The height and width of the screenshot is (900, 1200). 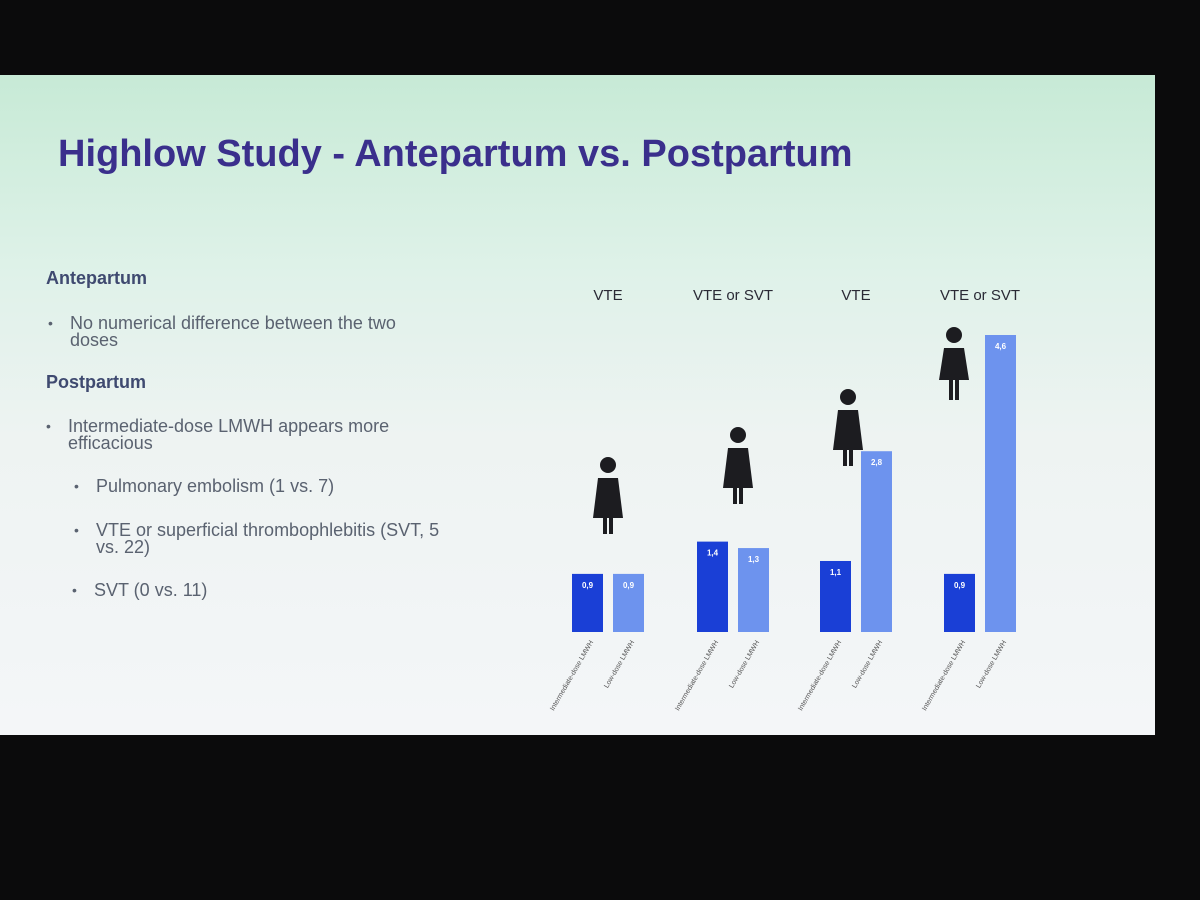 I want to click on value-label: 1,3, so click(x=754, y=559).